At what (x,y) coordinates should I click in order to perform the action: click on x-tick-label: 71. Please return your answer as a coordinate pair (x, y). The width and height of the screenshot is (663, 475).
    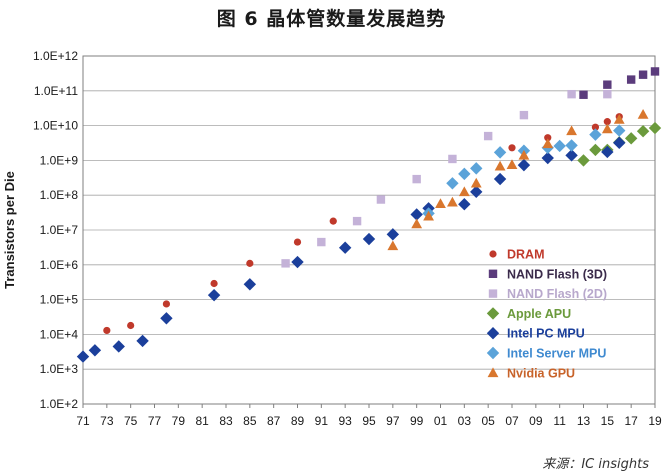
    Looking at the image, I should click on (83, 421).